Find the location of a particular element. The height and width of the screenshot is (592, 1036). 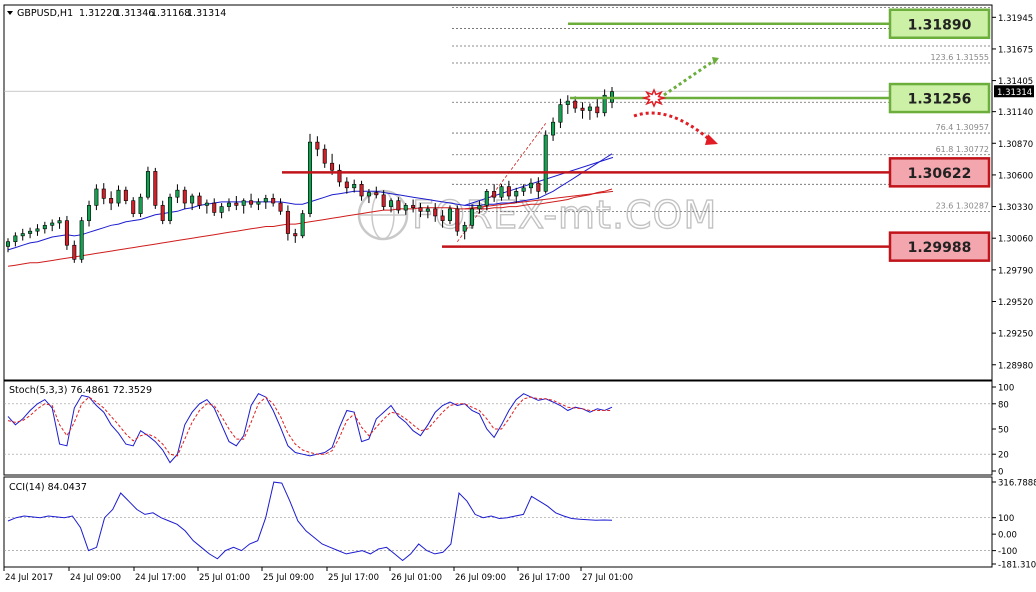

header-close: 1.31314 is located at coordinates (206, 13).